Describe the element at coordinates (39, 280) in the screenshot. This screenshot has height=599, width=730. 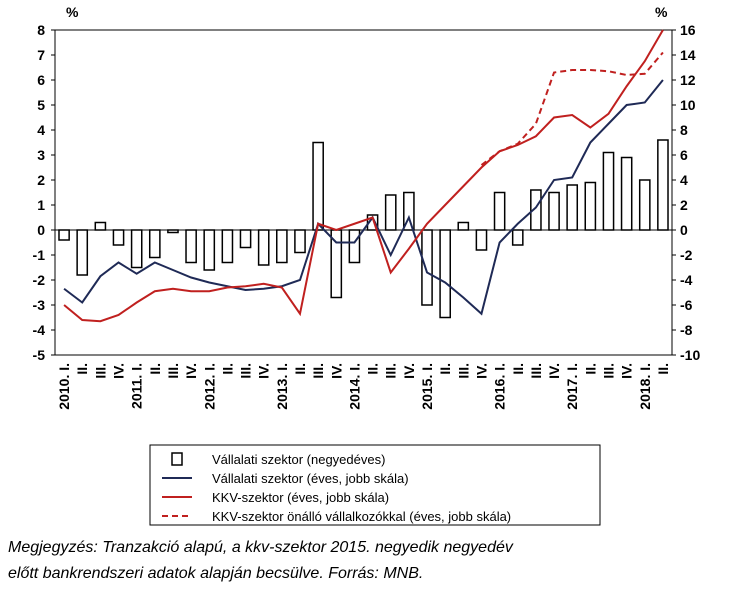
I see `y-tick-label: -2` at that location.